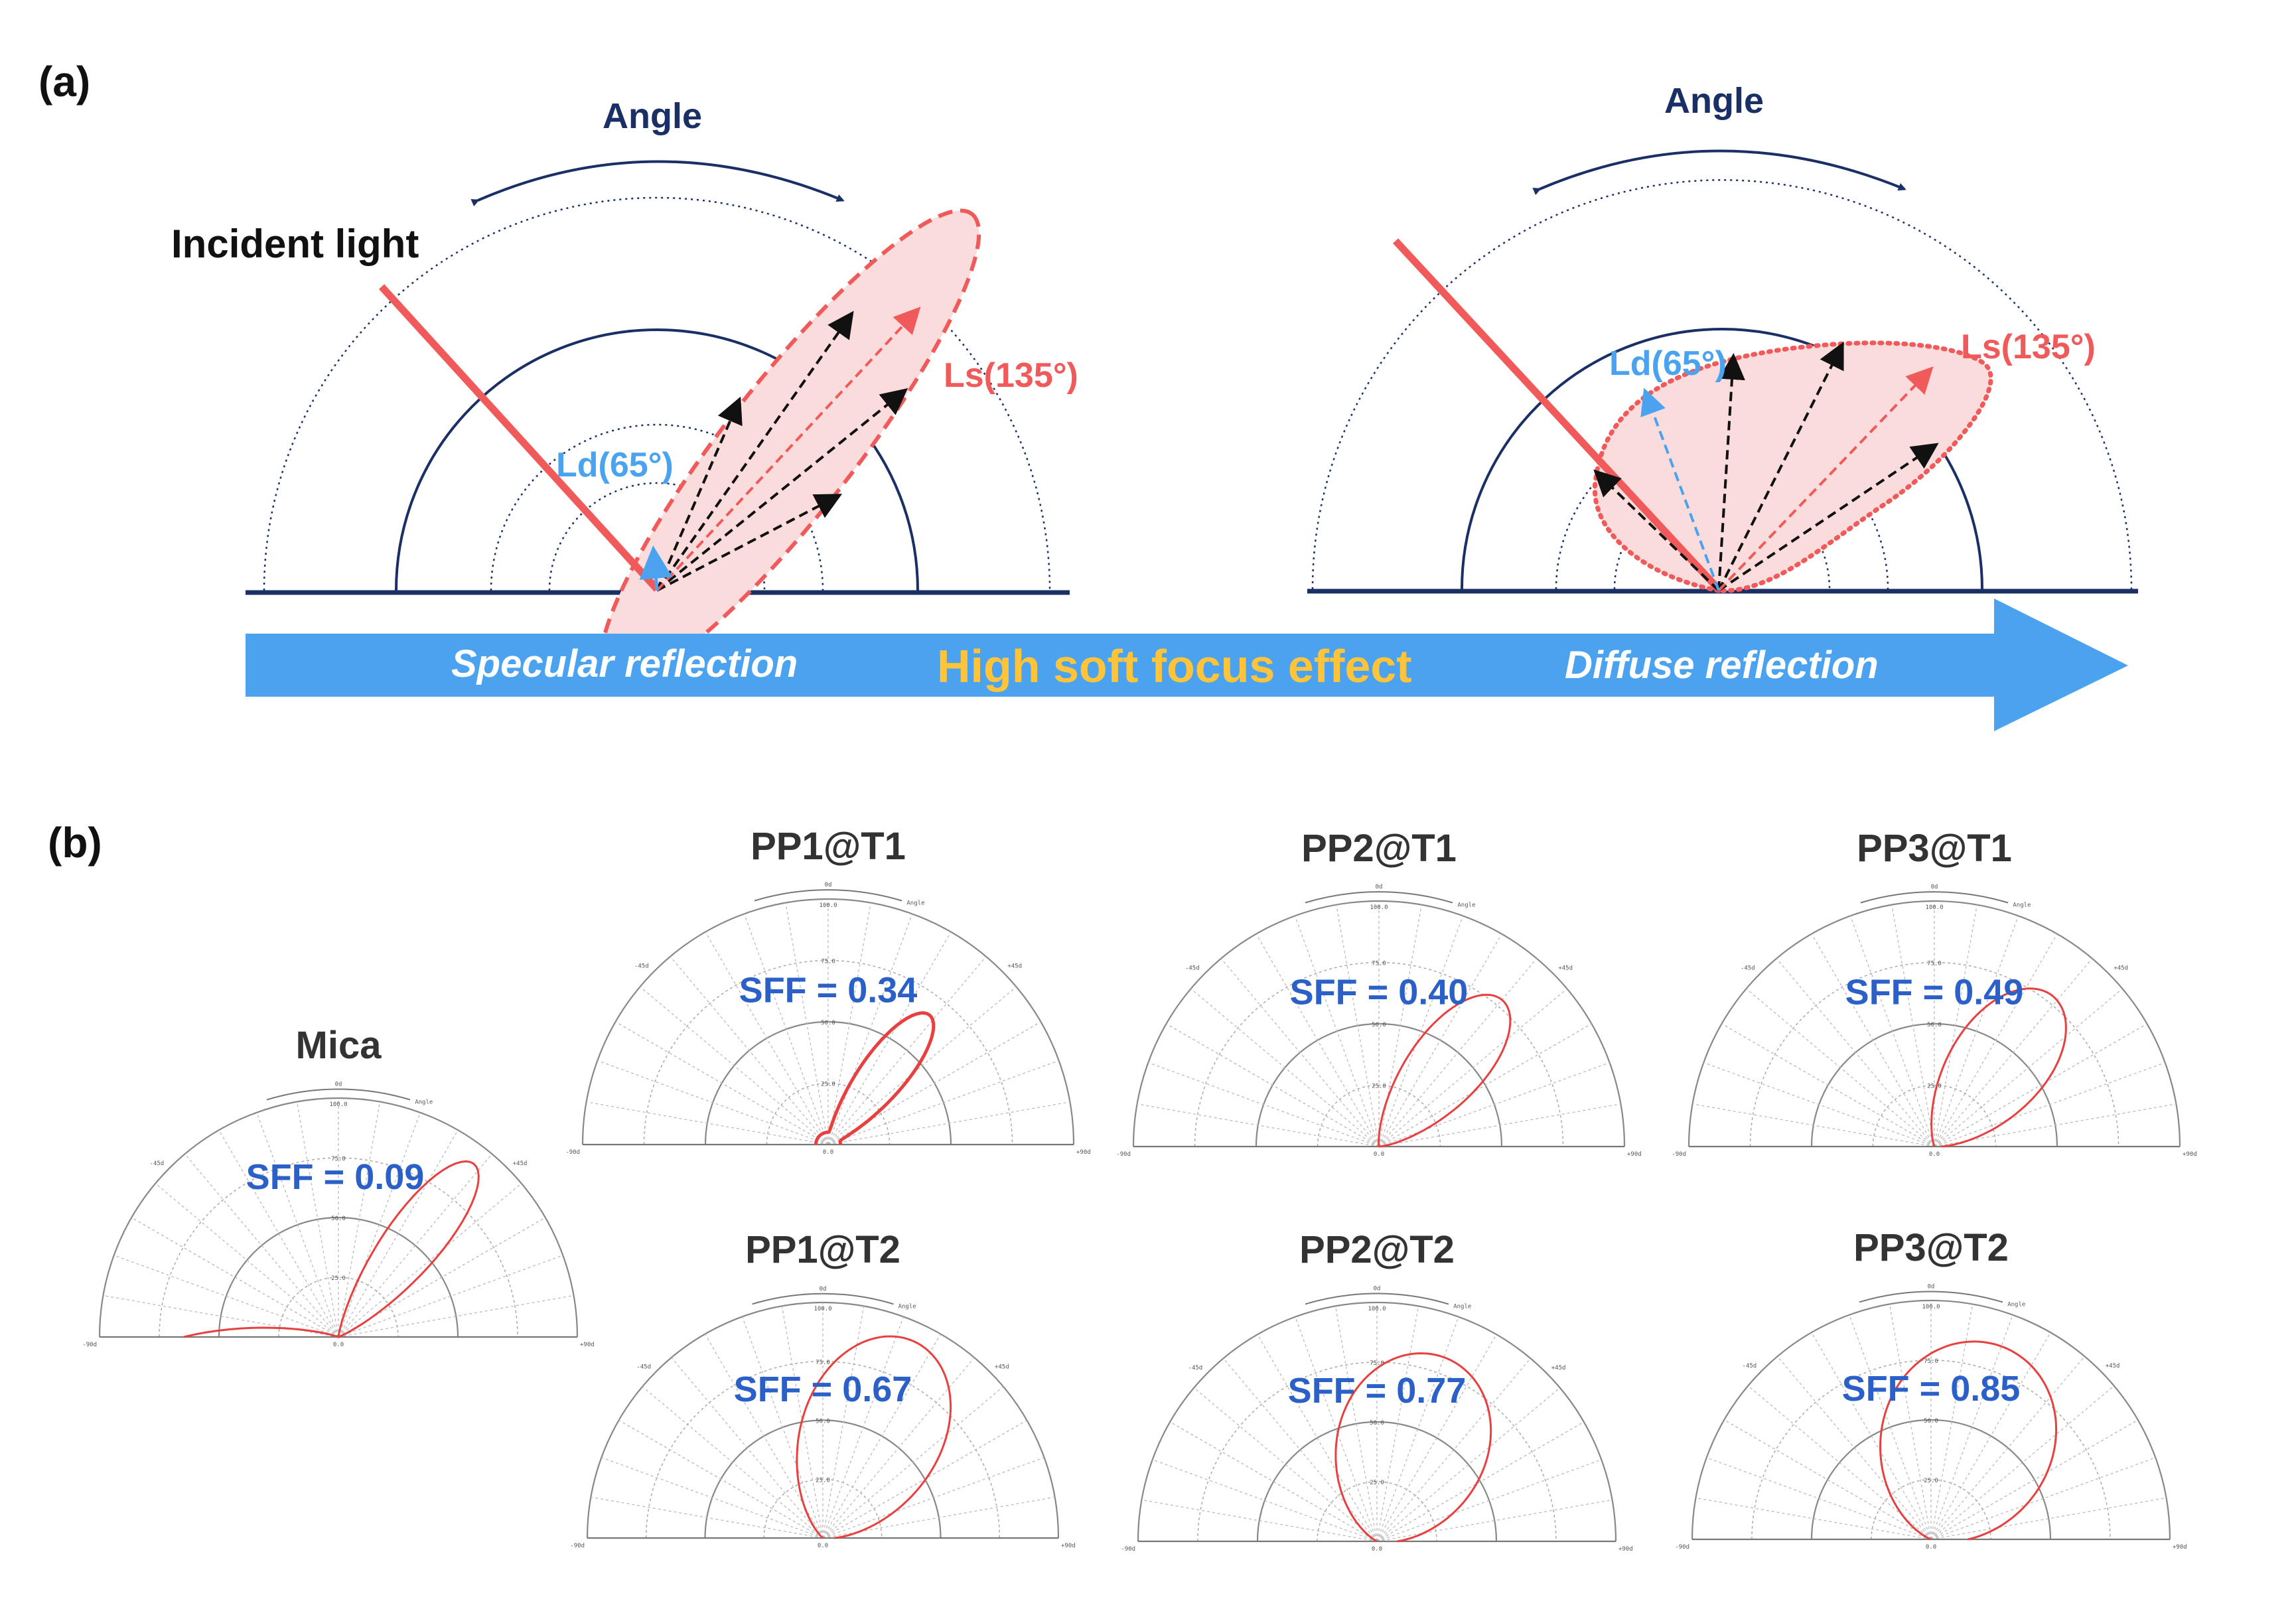  Describe the element at coordinates (1556, 414) in the screenshot. I see `incident-light-ray` at that location.